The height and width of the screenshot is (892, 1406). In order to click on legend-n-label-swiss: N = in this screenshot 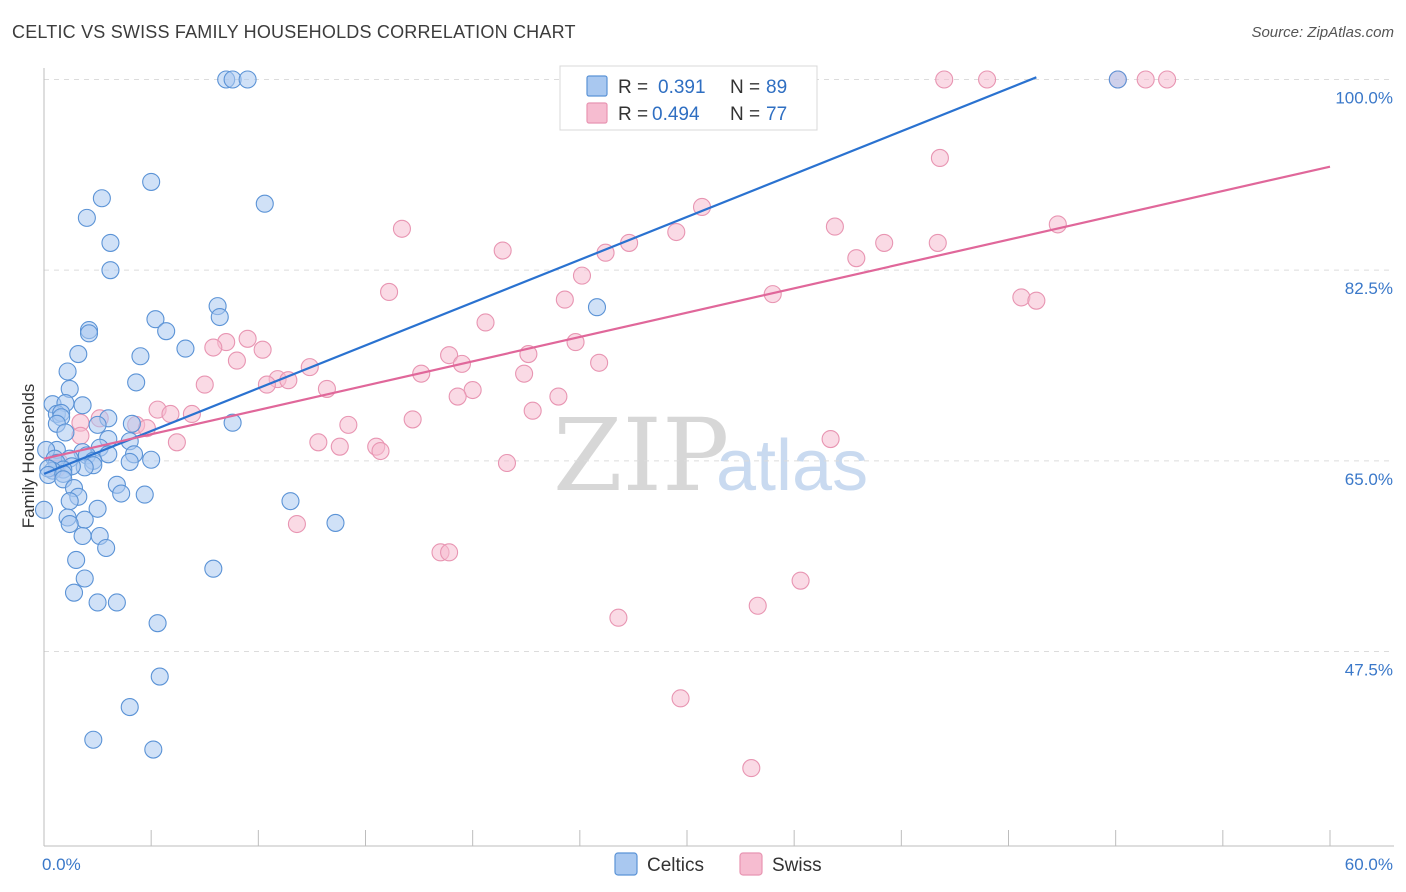, I will do `click(745, 114)`.